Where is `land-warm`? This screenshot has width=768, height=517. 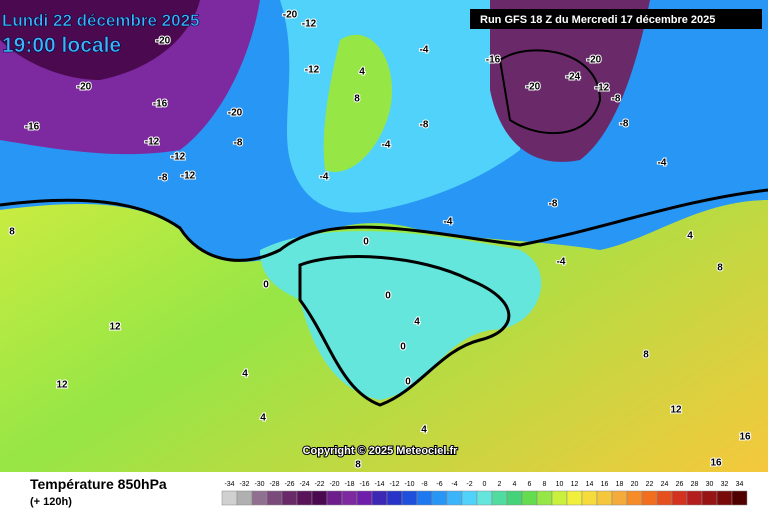
land-warm is located at coordinates (357, 103).